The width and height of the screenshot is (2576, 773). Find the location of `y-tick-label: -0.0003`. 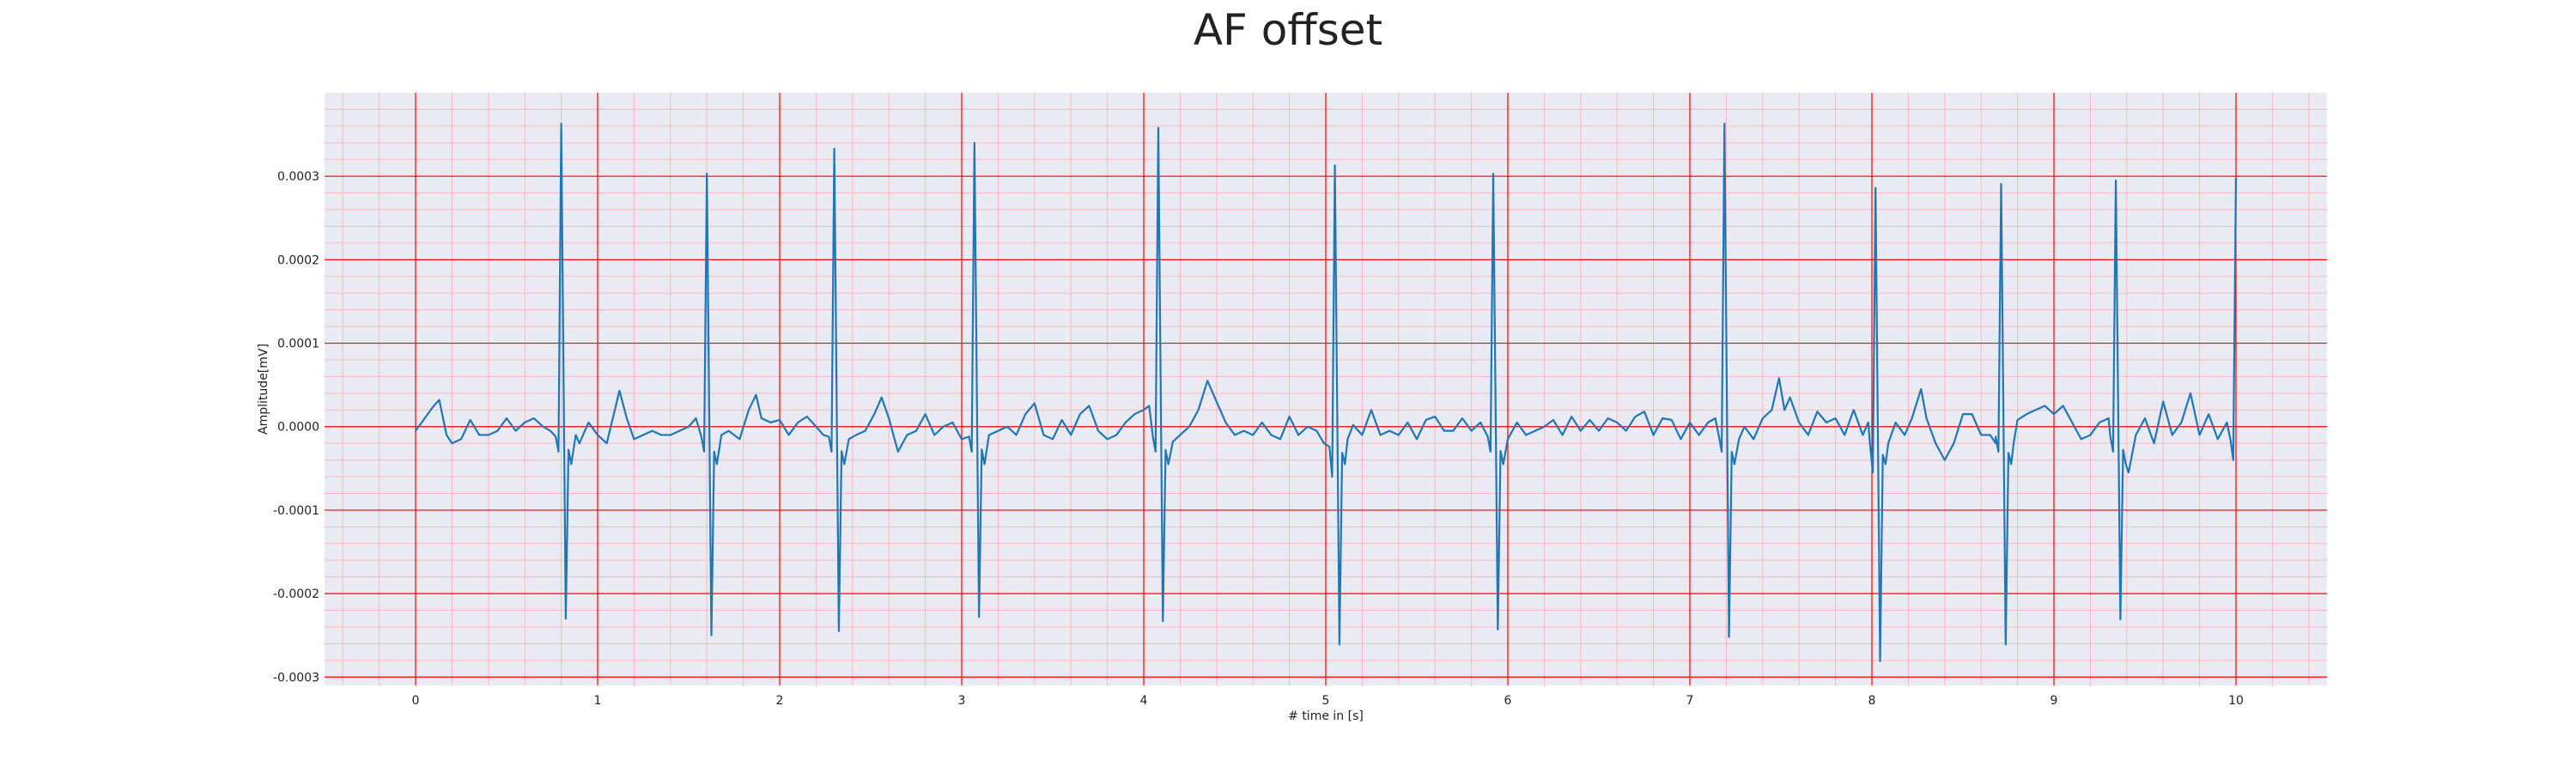

y-tick-label: -0.0003 is located at coordinates (296, 678).